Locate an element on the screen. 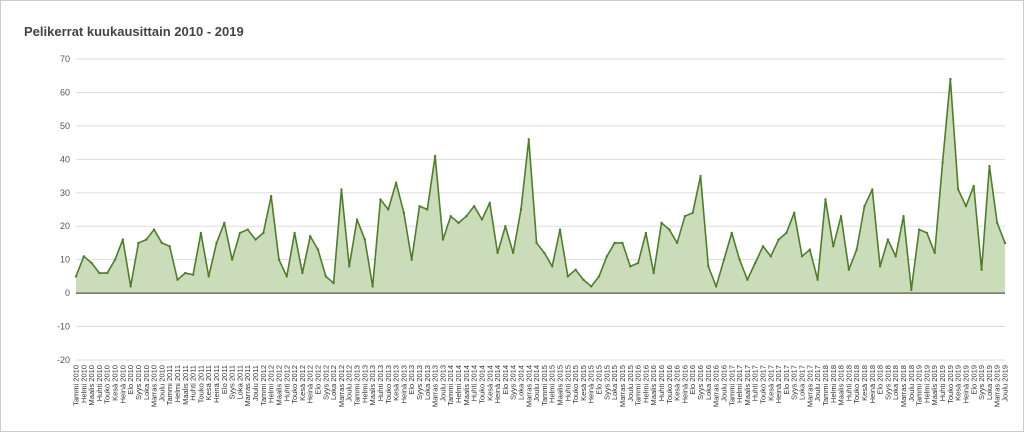  x-tick-label: Heinä 2014 is located at coordinates (497, 384).